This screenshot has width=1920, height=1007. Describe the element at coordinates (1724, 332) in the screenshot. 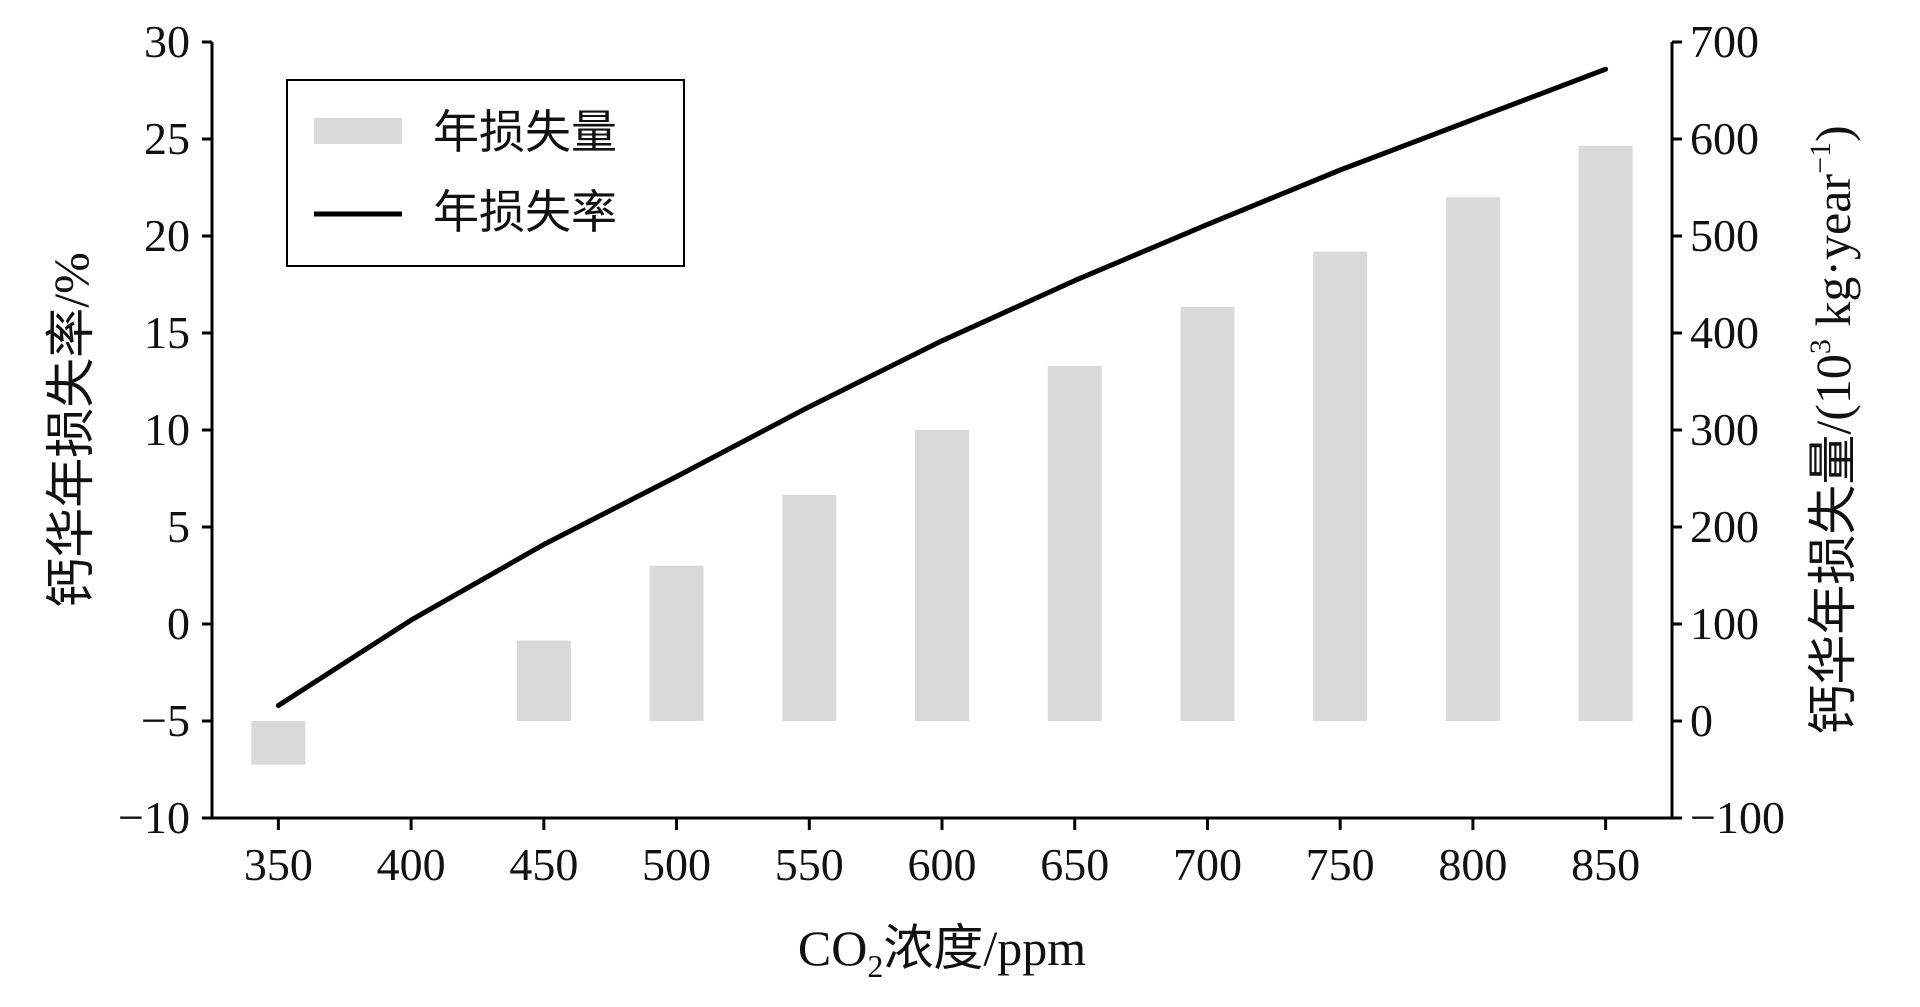

I see `right-tick-label: 400` at that location.